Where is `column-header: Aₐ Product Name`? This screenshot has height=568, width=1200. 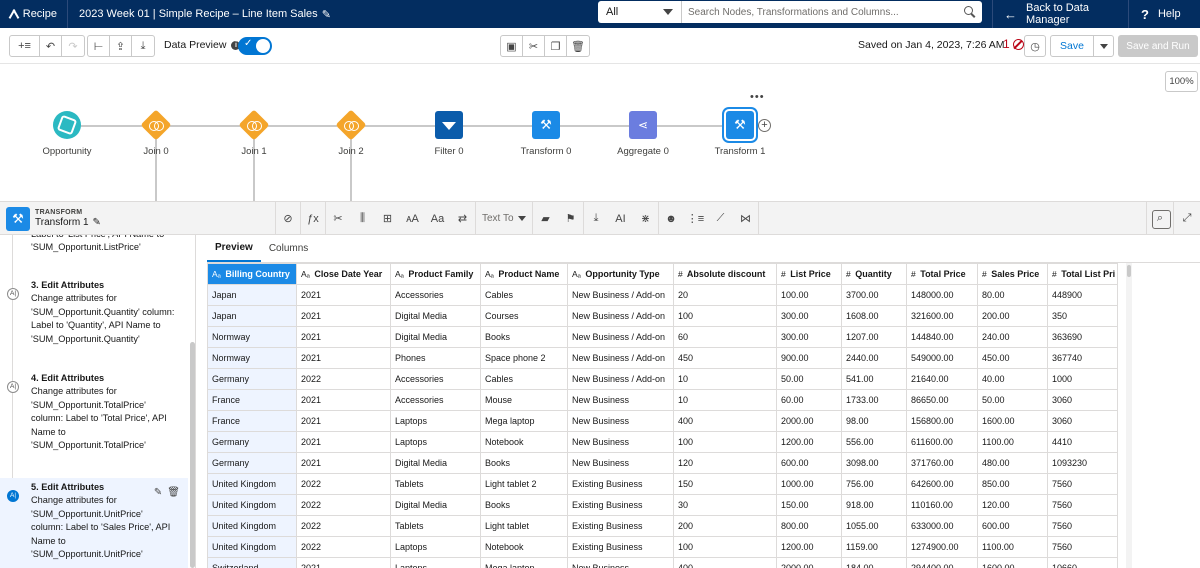
column-header: Aₐ Product Name is located at coordinates (524, 274).